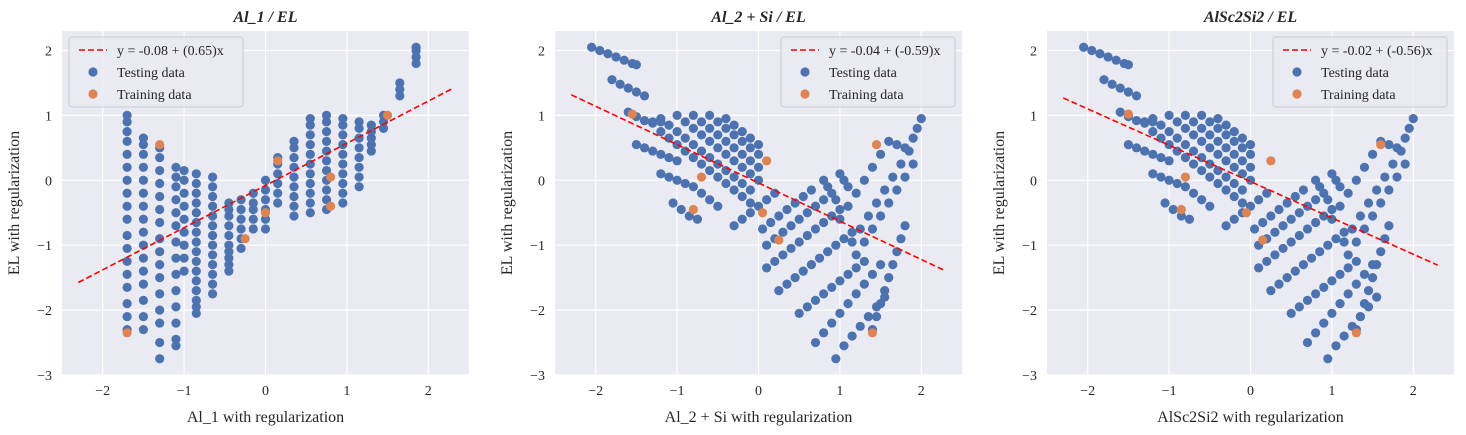 The height and width of the screenshot is (435, 1466). What do you see at coordinates (677, 391) in the screenshot?
I see `x-tick-label: −1` at bounding box center [677, 391].